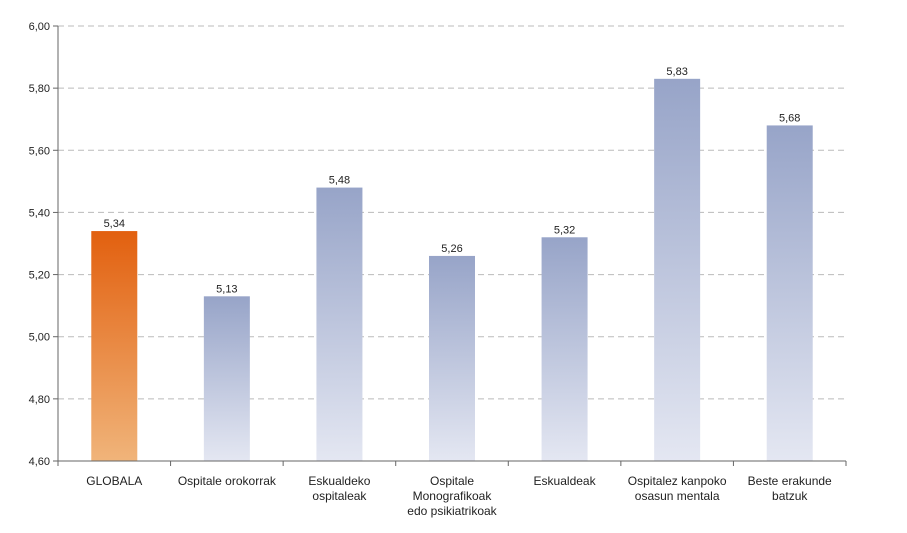 The width and height of the screenshot is (907, 533). What do you see at coordinates (226, 289) in the screenshot?
I see `data-label: 5,13` at bounding box center [226, 289].